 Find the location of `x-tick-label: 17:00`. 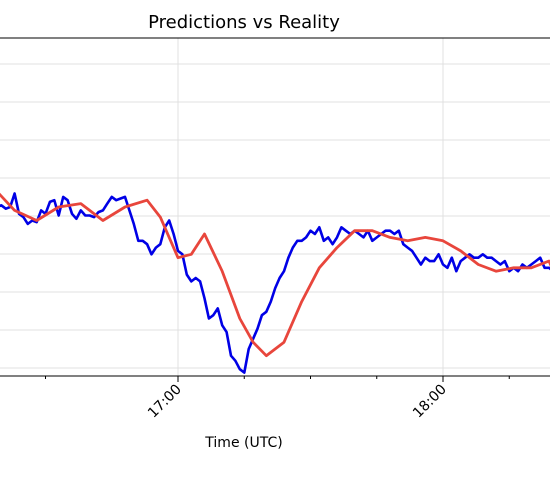

x-tick-label: 17:00 is located at coordinates (165, 402).